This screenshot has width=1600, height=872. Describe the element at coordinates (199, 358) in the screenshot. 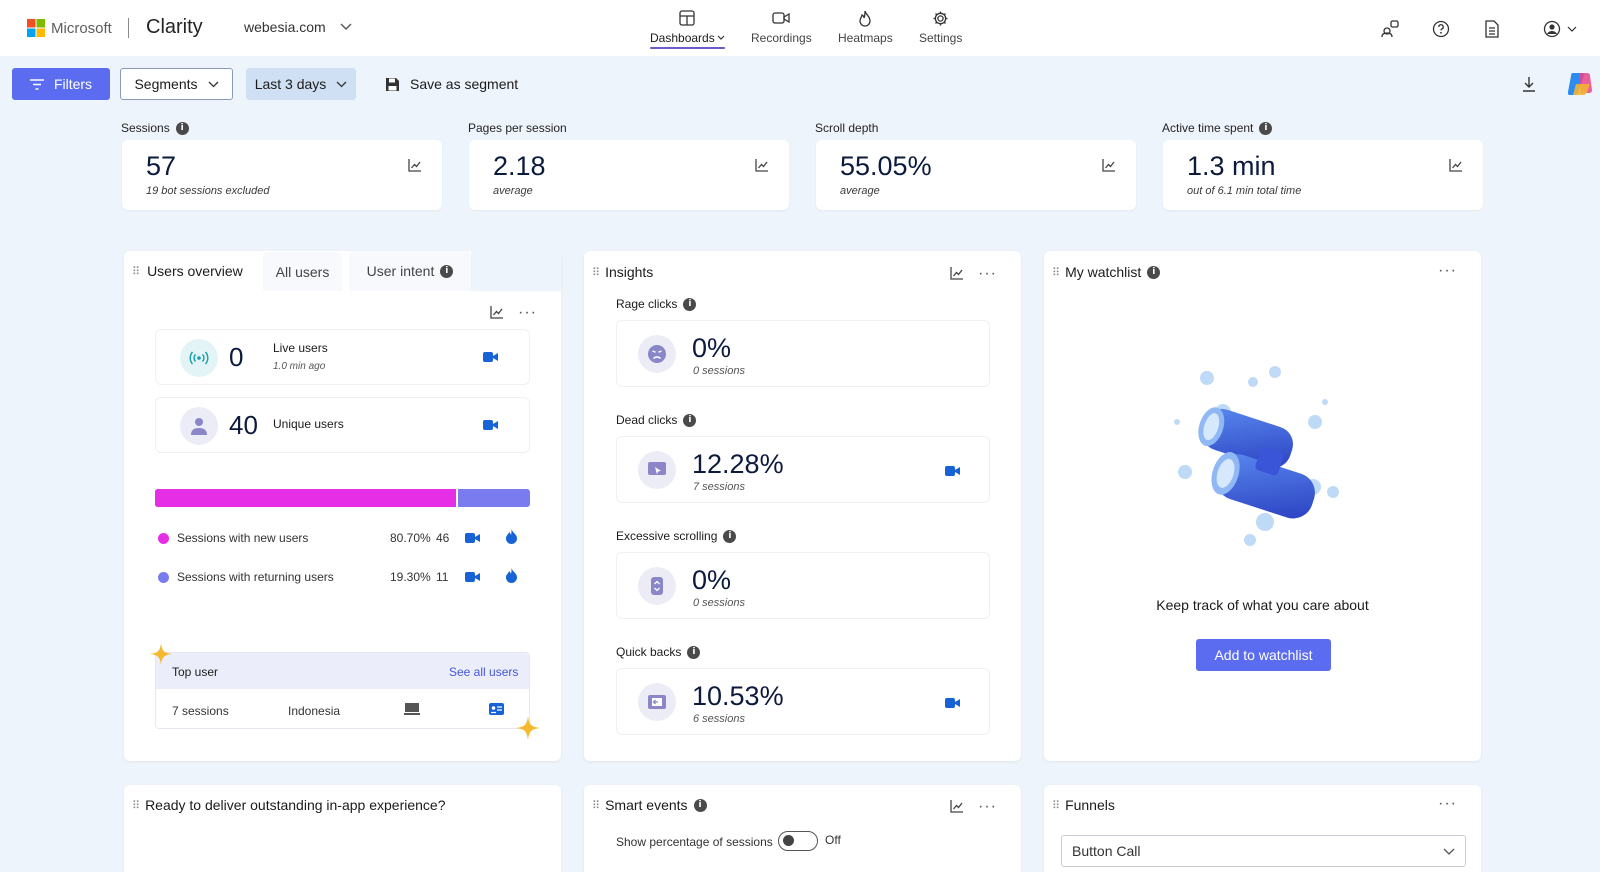

I see `live-signal-icon` at that location.